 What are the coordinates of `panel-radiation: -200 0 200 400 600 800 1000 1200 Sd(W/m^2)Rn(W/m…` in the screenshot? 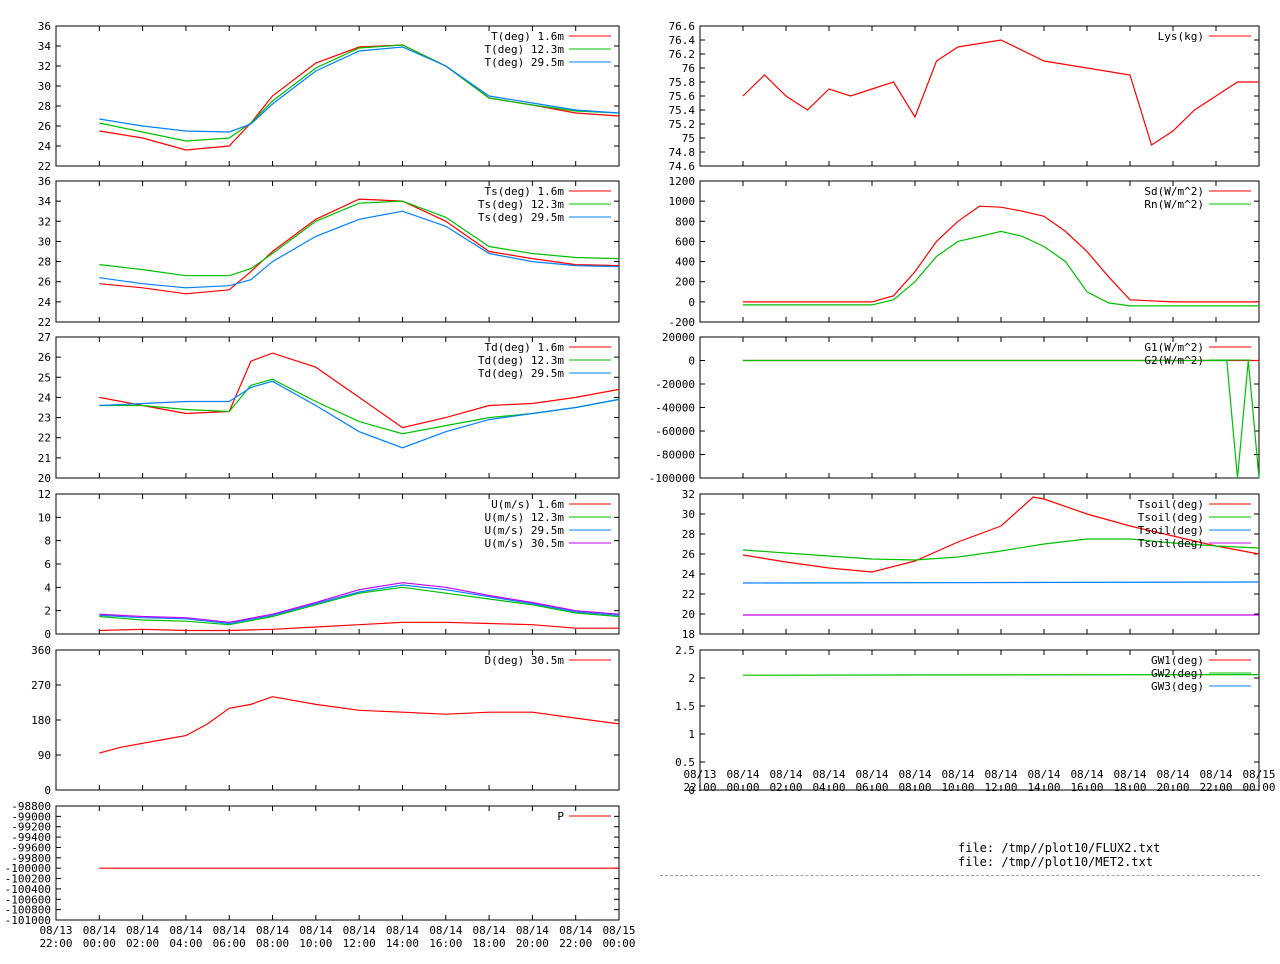 It's located at (964, 252).